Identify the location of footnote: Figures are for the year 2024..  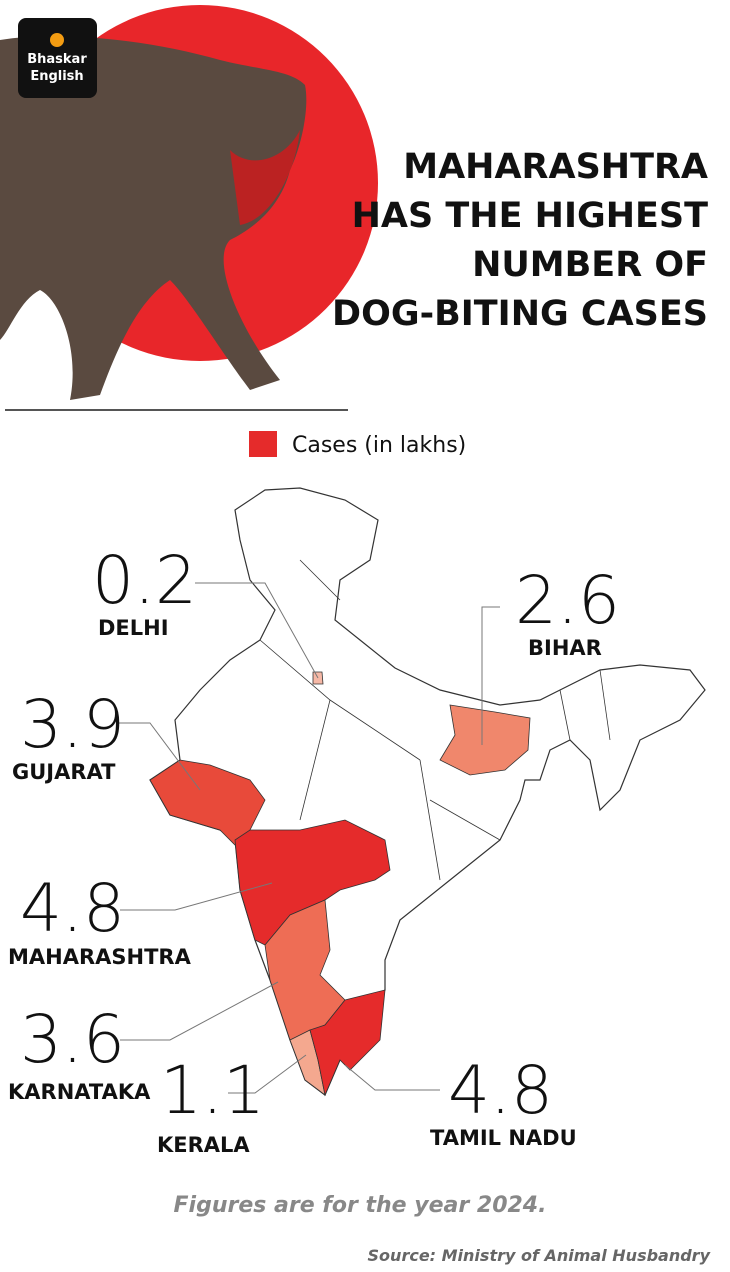
(360, 1205).